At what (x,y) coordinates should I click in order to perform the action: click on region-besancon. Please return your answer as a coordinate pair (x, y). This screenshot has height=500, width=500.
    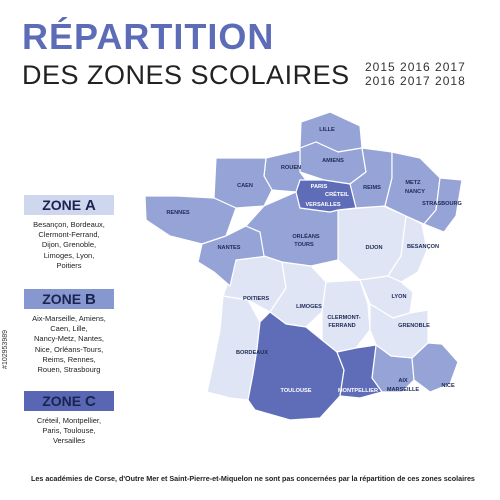
    Looking at the image, I should click on (407, 249).